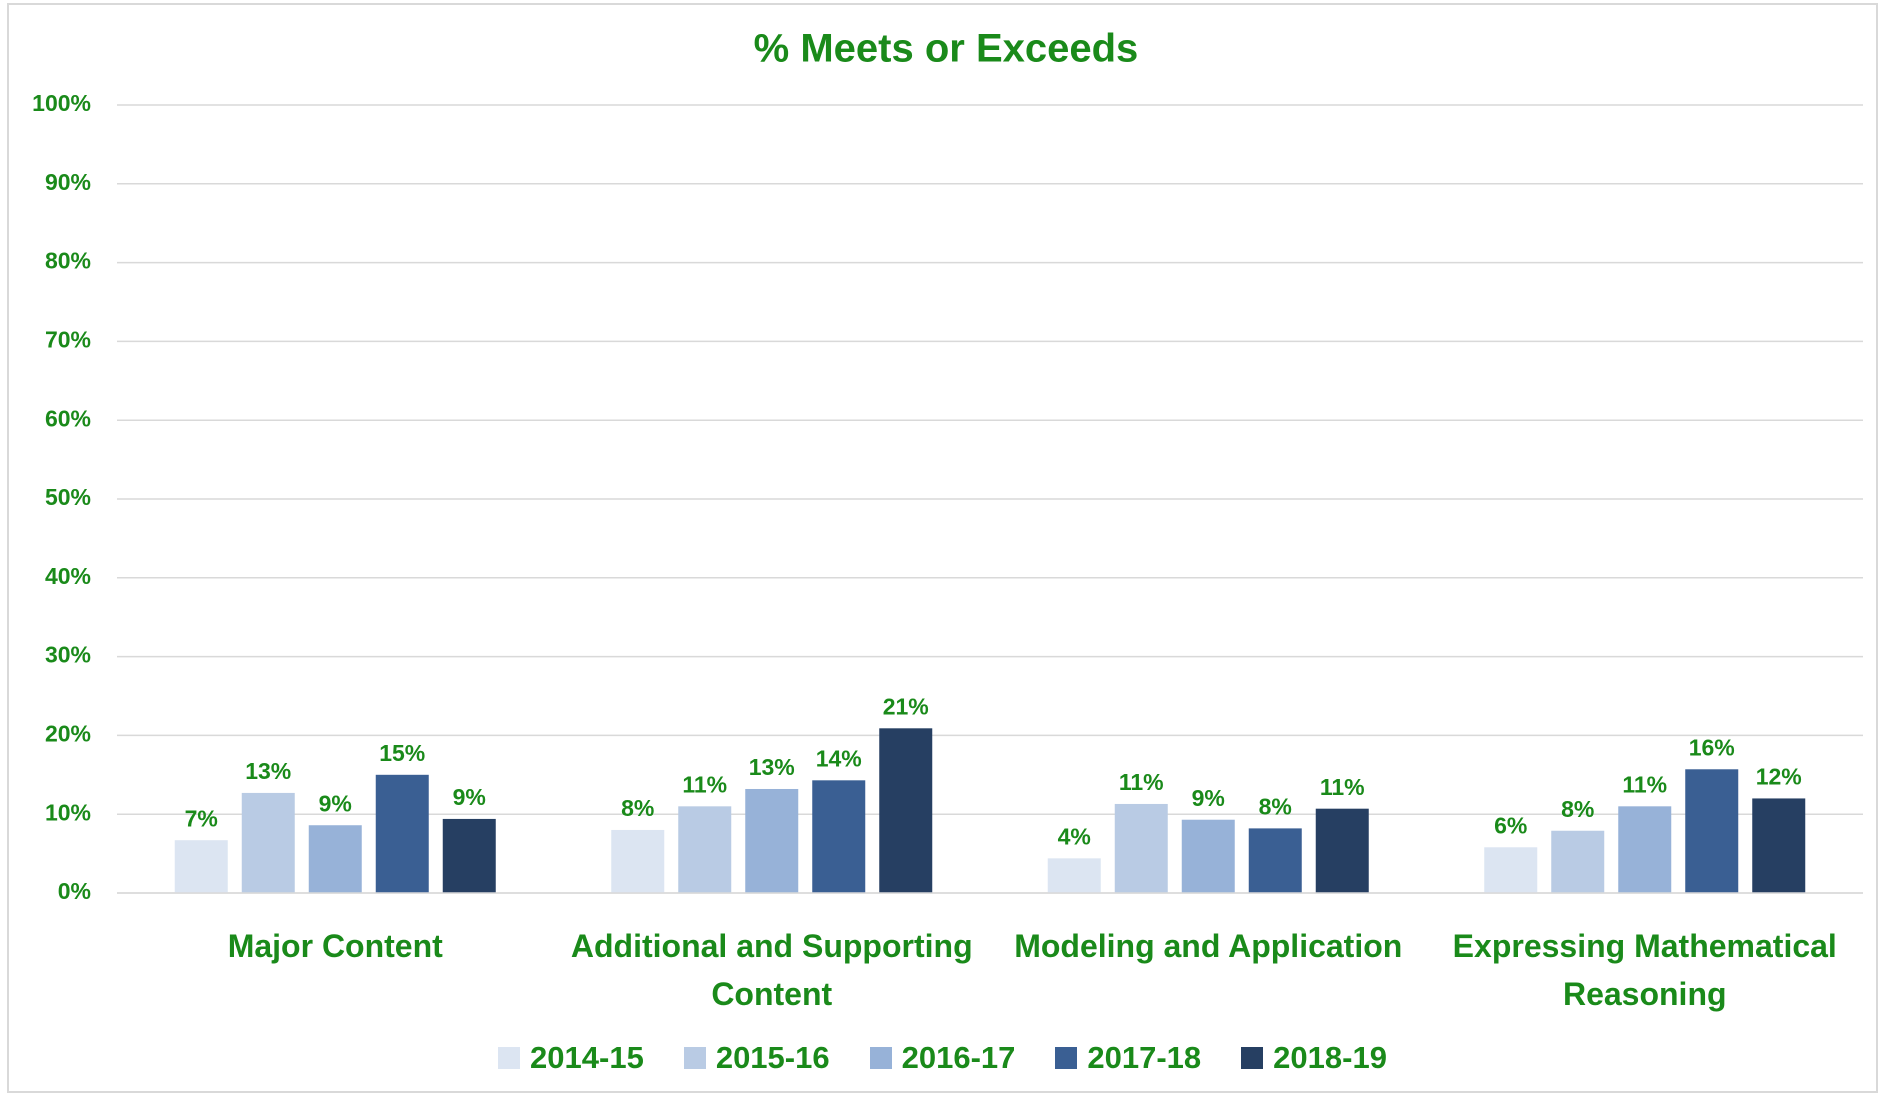 Image resolution: width=1885 pixels, height=1096 pixels. Describe the element at coordinates (68, 339) in the screenshot. I see `y-tick-label: 70%` at that location.